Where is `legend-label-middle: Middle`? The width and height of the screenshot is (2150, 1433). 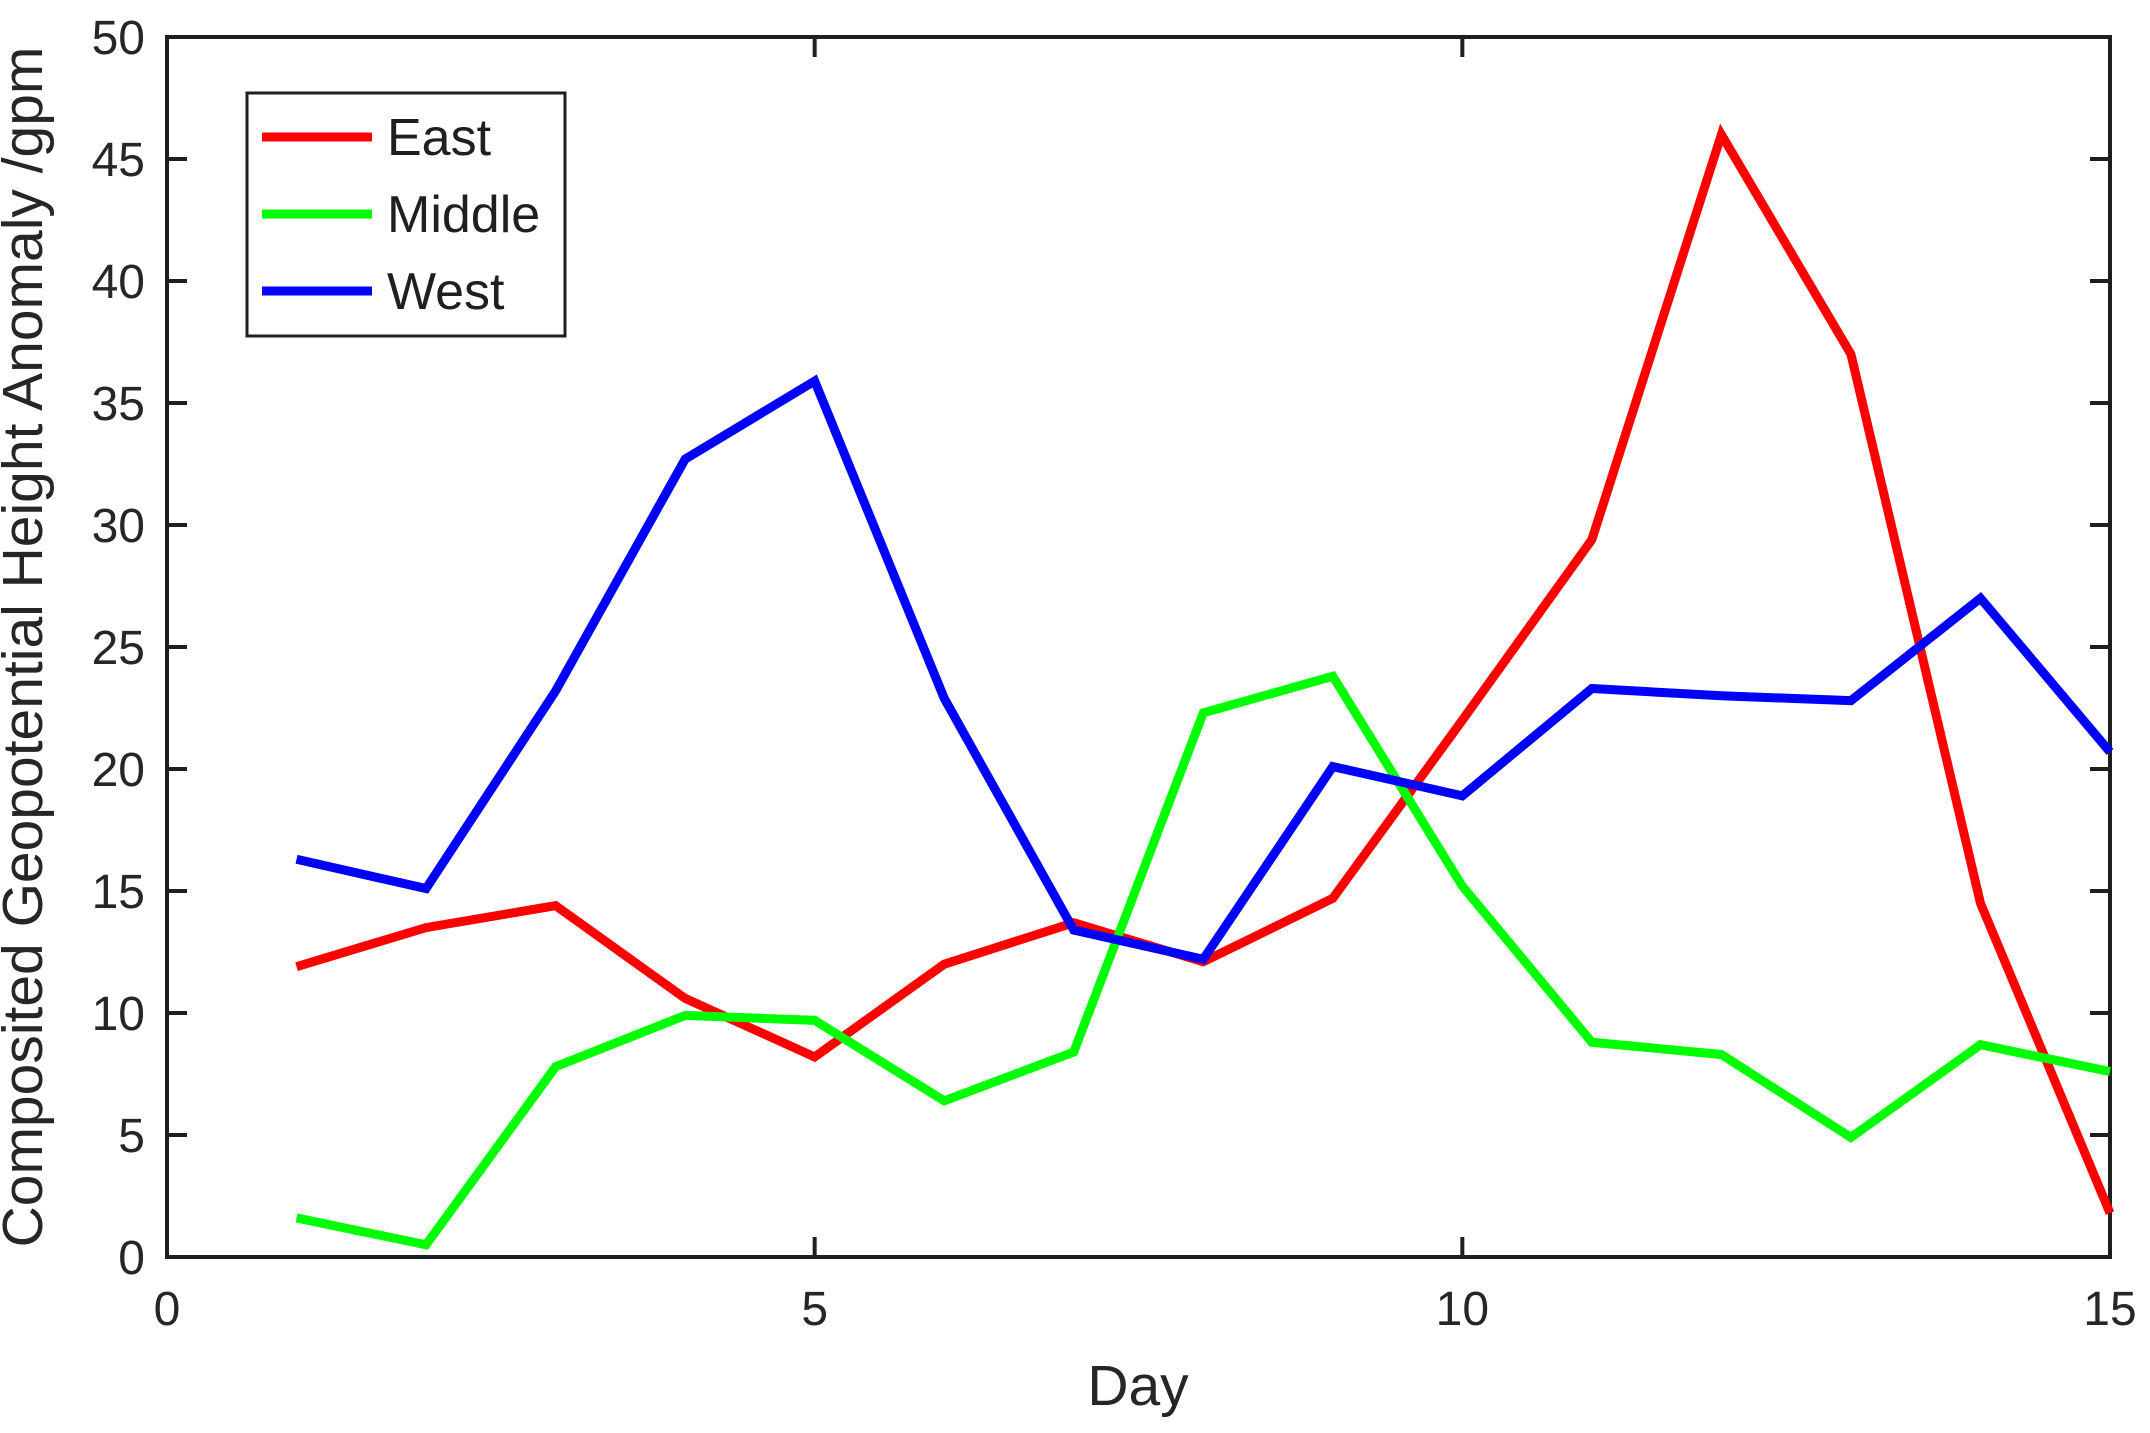
legend-label-middle: Middle is located at coordinates (463, 215).